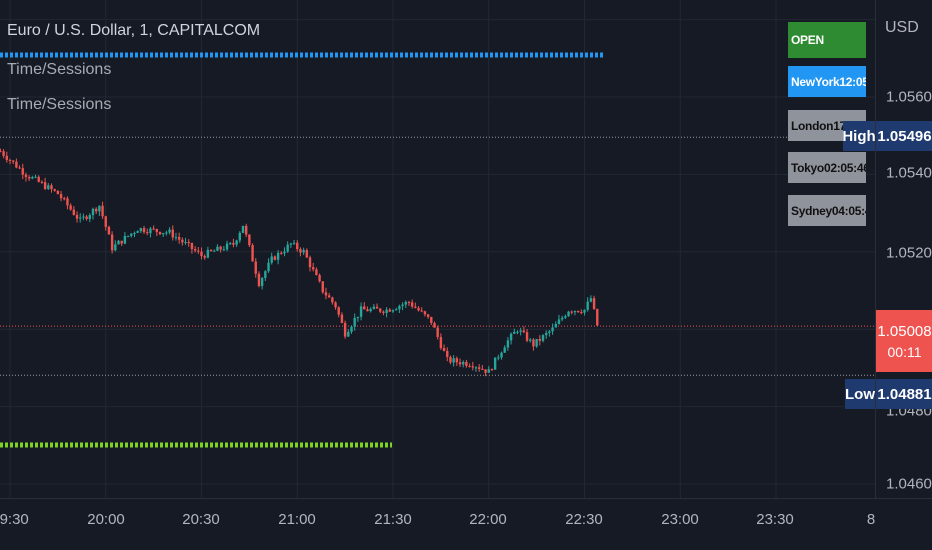  I want to click on low-price-tag: 1.04881, so click(904, 394).